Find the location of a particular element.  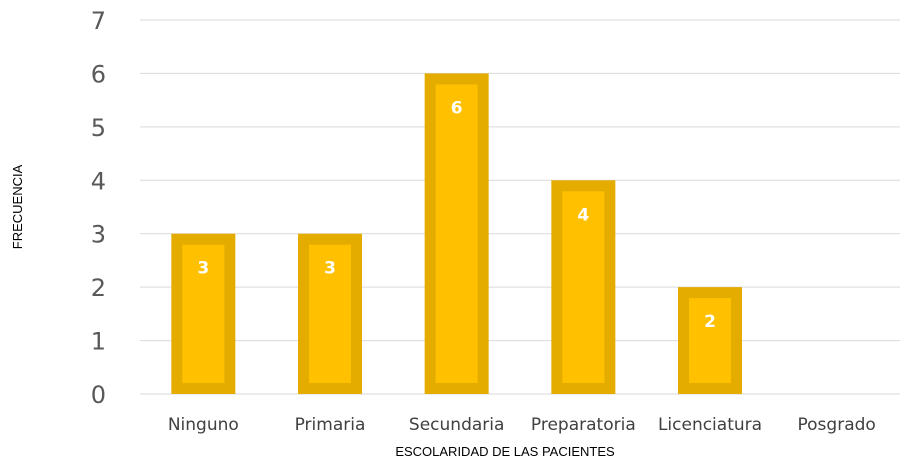

bar-licenciatura is located at coordinates (710, 340).